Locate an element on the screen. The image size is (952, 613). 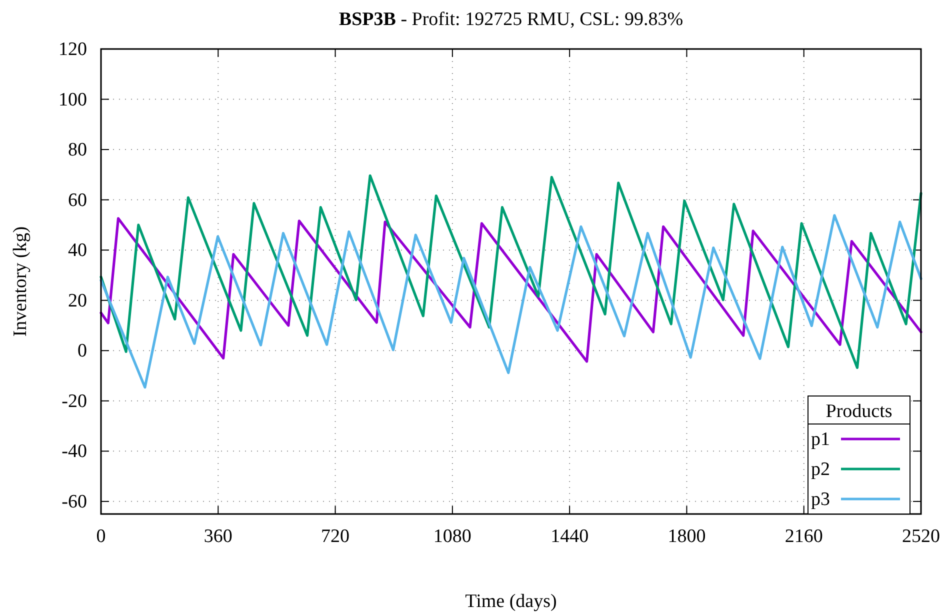
x-tick-label: 1080 is located at coordinates (452, 536).